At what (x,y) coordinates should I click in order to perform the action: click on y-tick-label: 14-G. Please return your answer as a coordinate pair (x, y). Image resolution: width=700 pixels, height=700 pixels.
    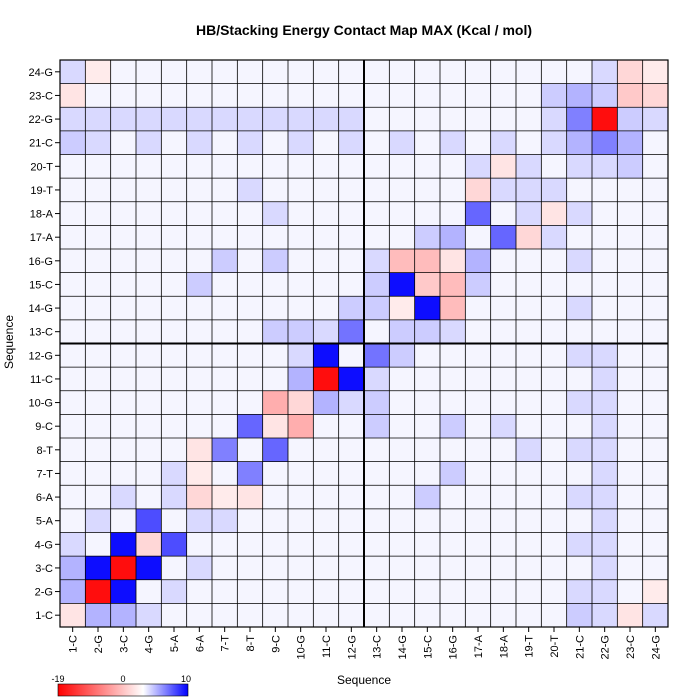
    Looking at the image, I should click on (41, 309).